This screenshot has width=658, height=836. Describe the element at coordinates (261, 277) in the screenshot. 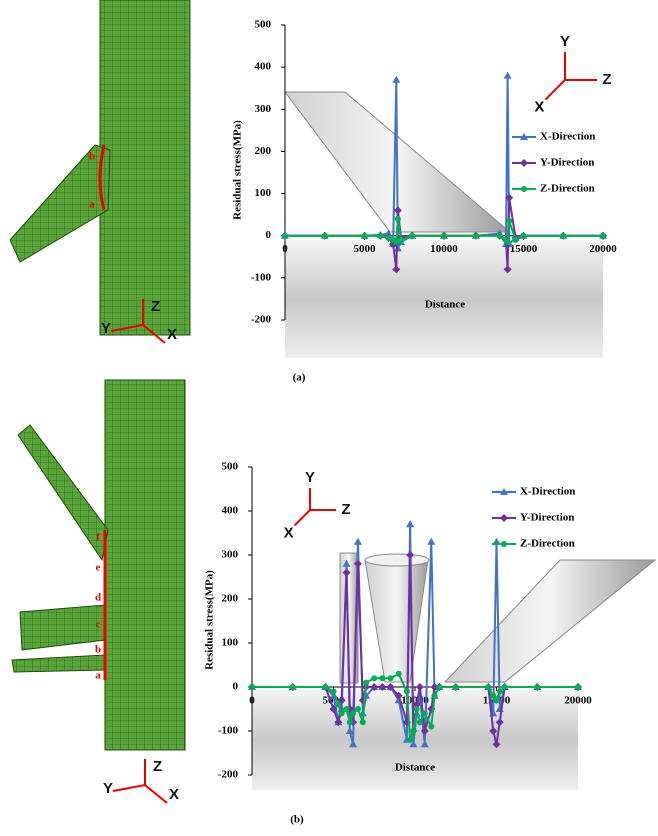

I see `y-tick-label: -100` at that location.